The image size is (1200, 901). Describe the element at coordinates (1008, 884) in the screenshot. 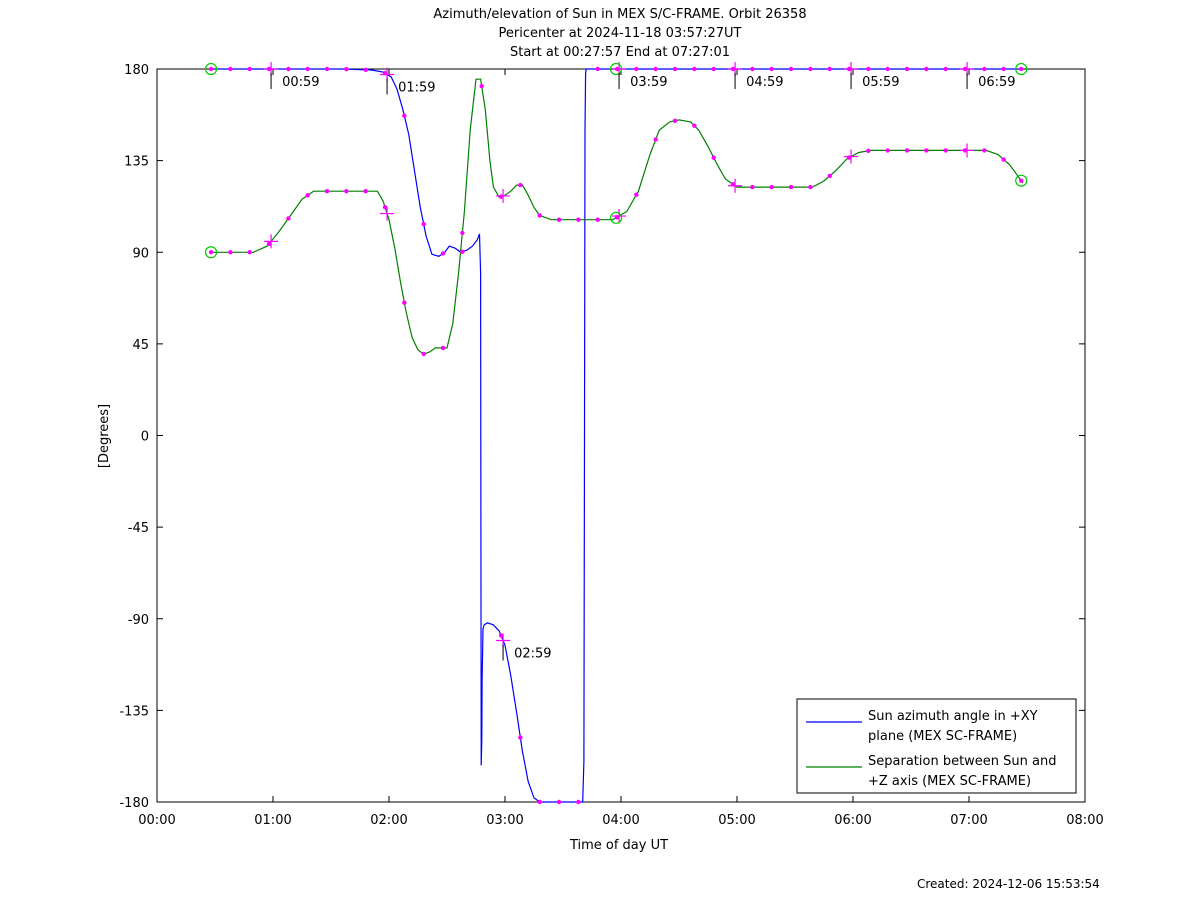

I see `created-timestamp: Created: 2024-12-06 15:53:54` at that location.